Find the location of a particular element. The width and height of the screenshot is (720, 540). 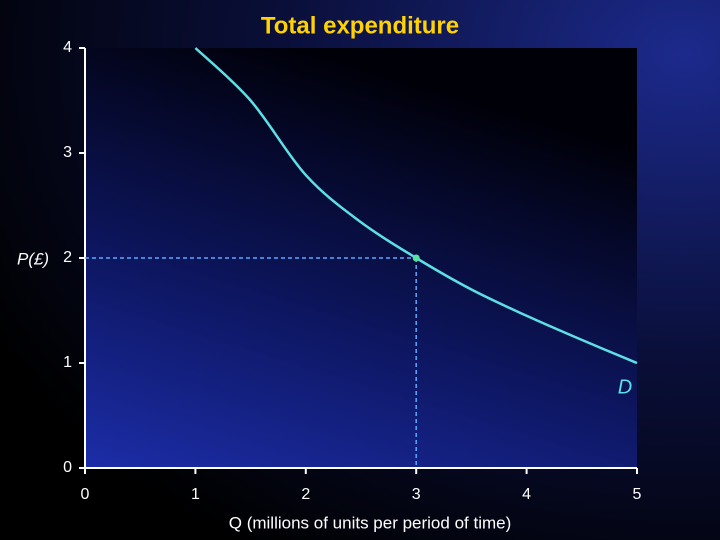

y-tick-label: 3 is located at coordinates (67, 152).